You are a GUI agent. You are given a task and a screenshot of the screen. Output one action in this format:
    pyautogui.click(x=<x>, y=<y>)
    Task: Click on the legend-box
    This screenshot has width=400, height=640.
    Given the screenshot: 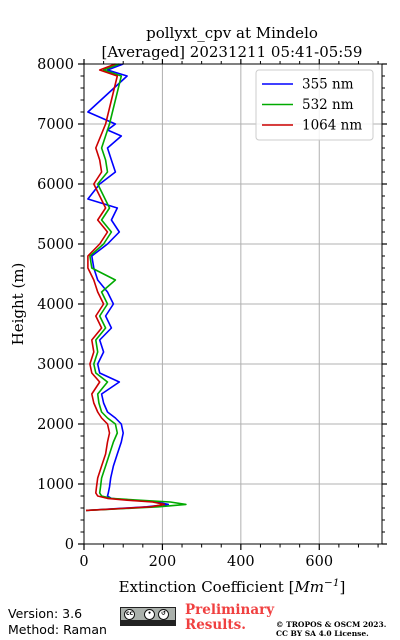 What is the action you would take?
    pyautogui.click(x=314, y=105)
    